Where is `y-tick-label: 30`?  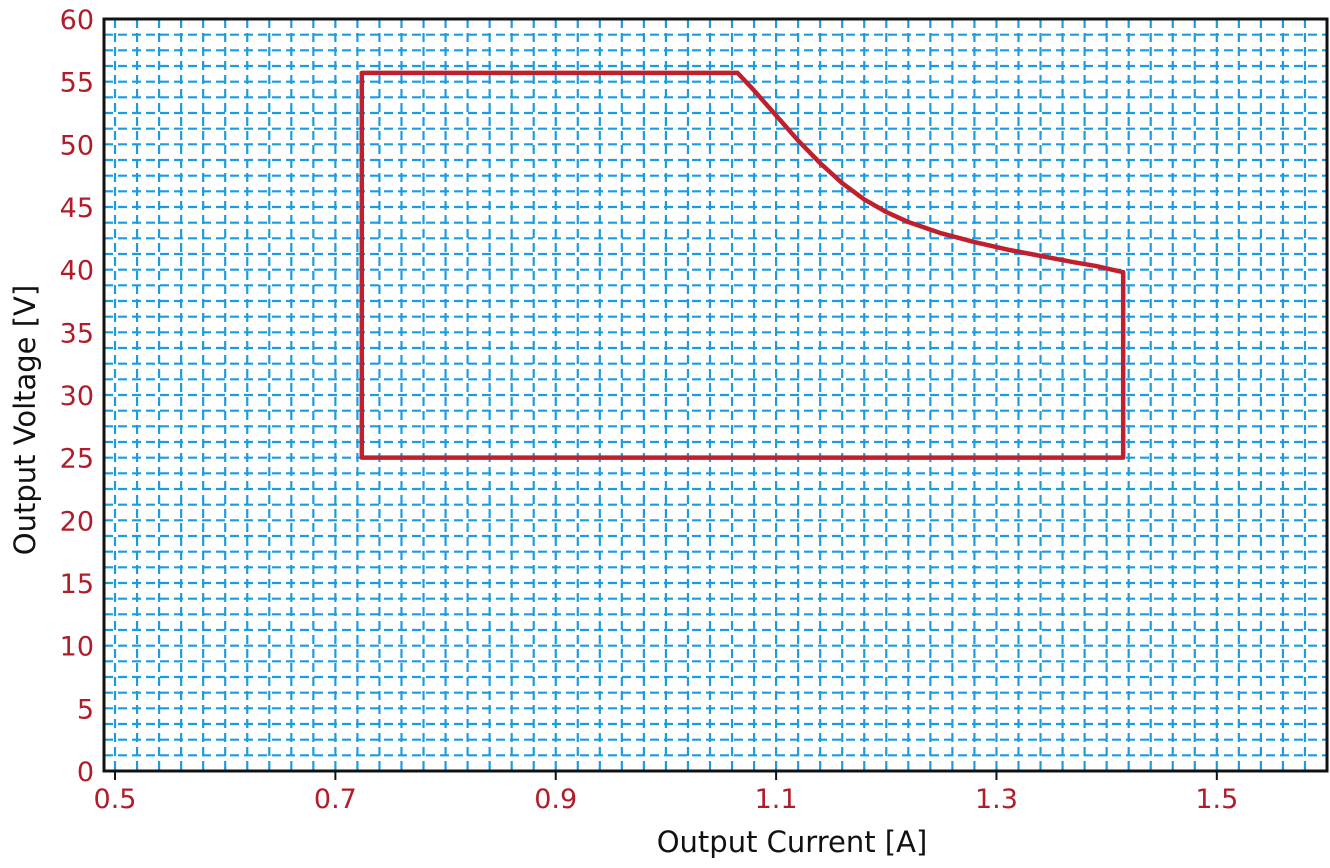
y-tick-label: 30 is located at coordinates (77, 396).